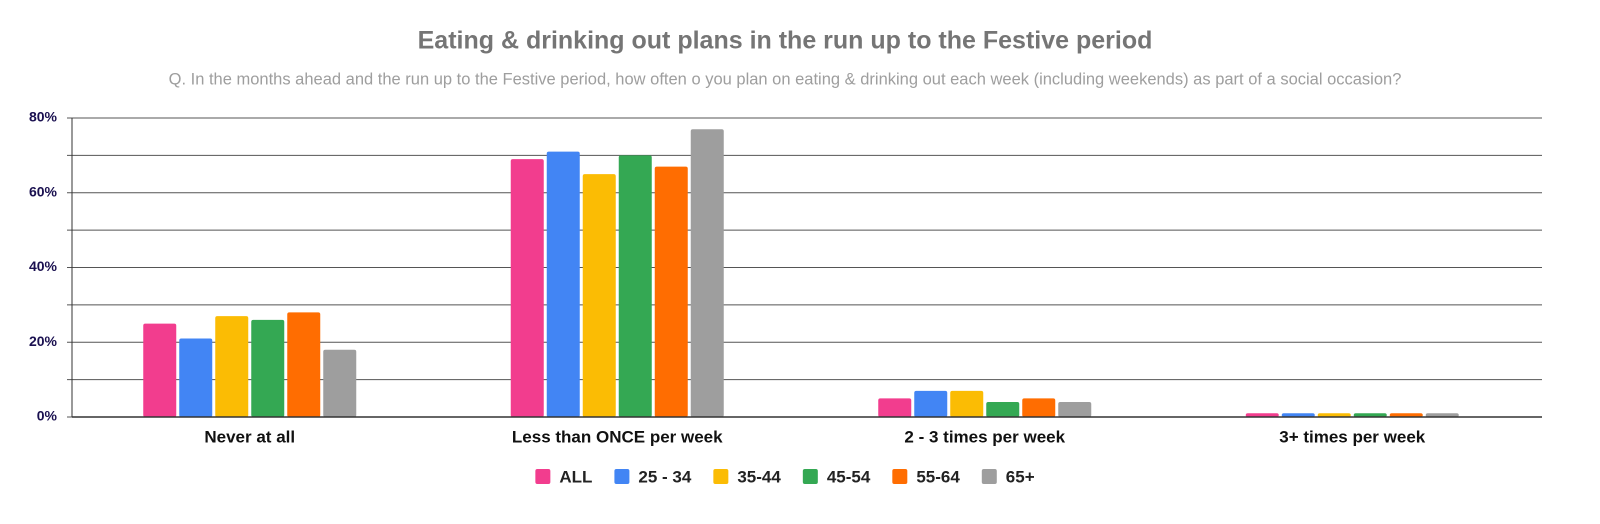 The image size is (1600, 524). What do you see at coordinates (1020, 476) in the screenshot?
I see `legend-label: 65+` at bounding box center [1020, 476].